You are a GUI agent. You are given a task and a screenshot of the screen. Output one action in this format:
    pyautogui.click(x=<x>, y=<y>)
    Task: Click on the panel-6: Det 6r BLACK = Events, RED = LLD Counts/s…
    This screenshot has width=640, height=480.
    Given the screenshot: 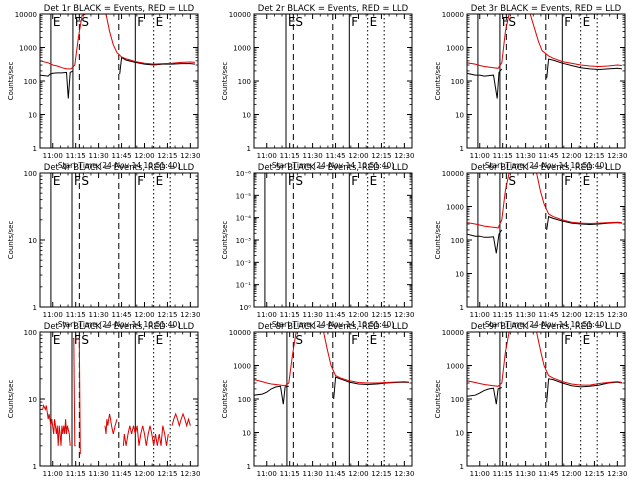 What is the action you would take?
    pyautogui.click(x=530, y=246)
    